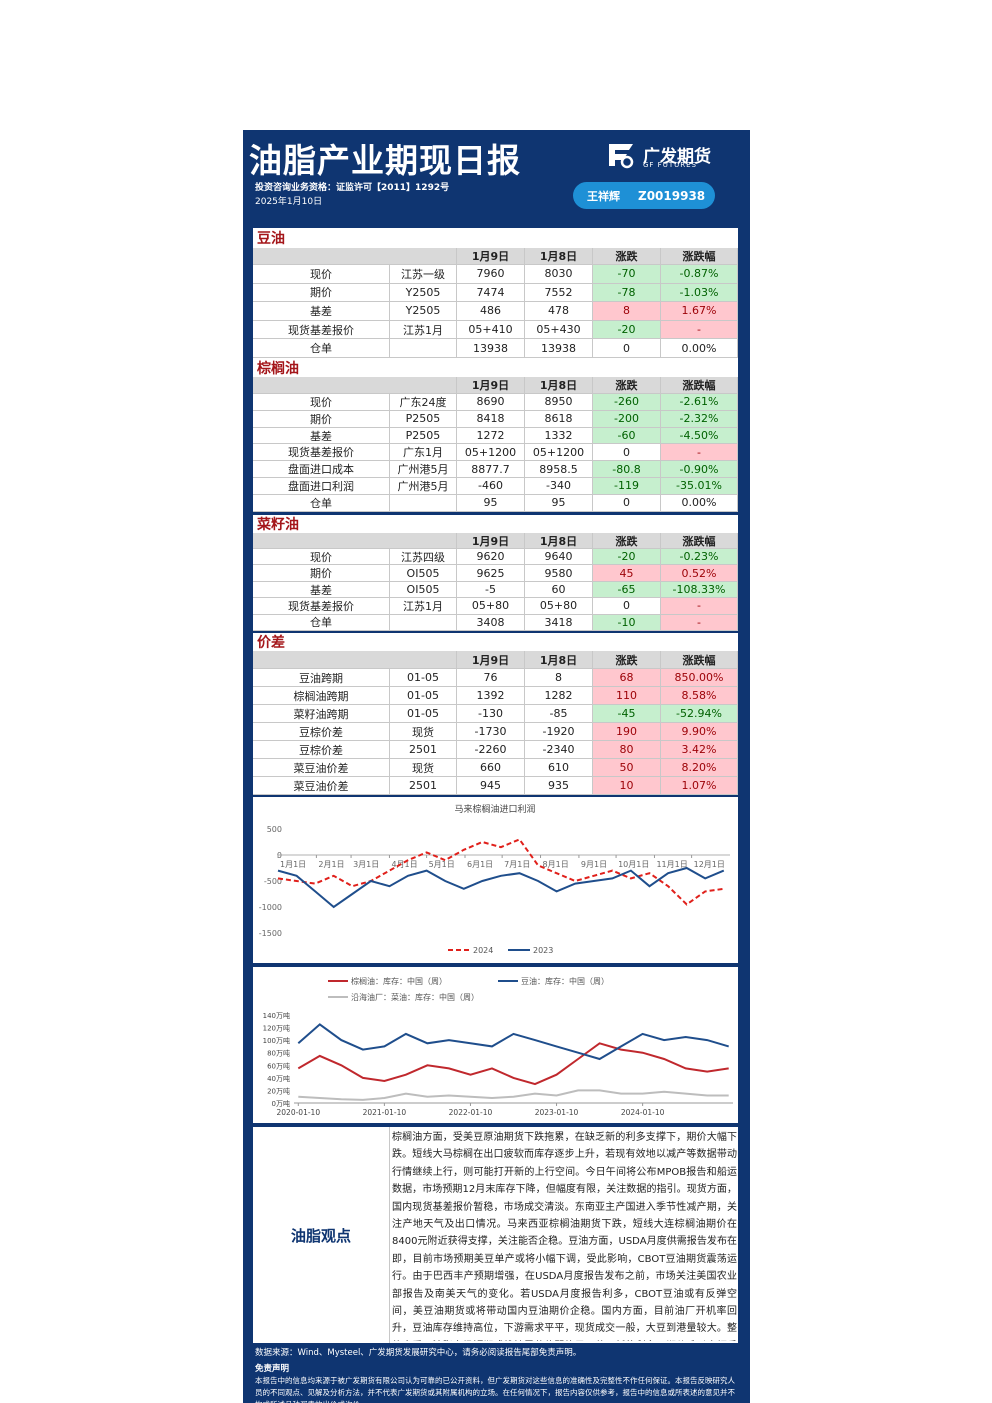  I want to click on legend-label: 2024, so click(483, 950).